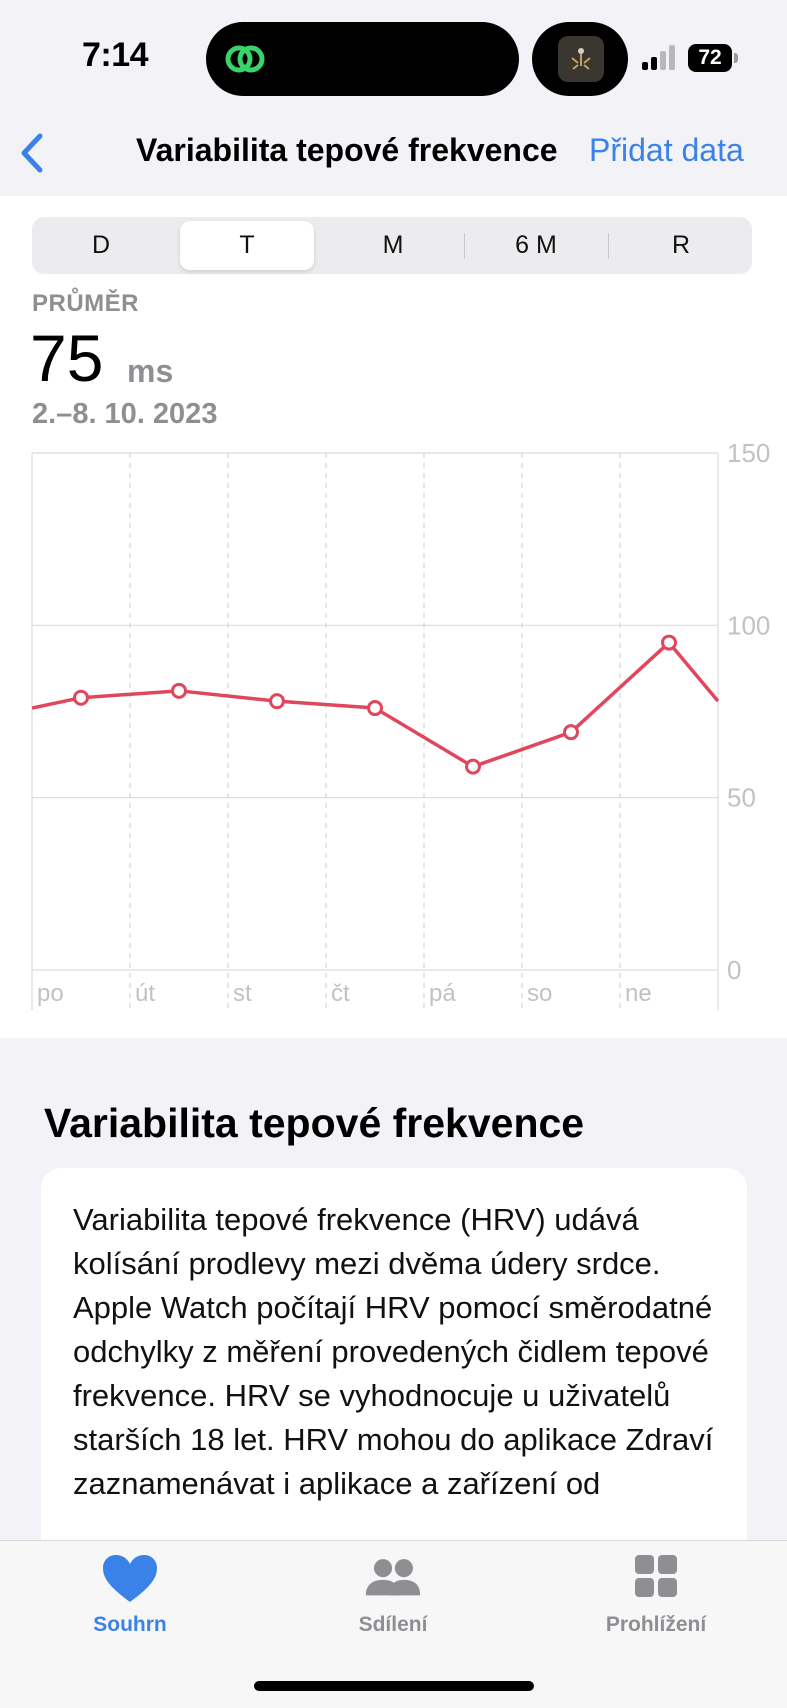 The width and height of the screenshot is (787, 1708). I want to click on battery-level: 72, so click(710, 58).